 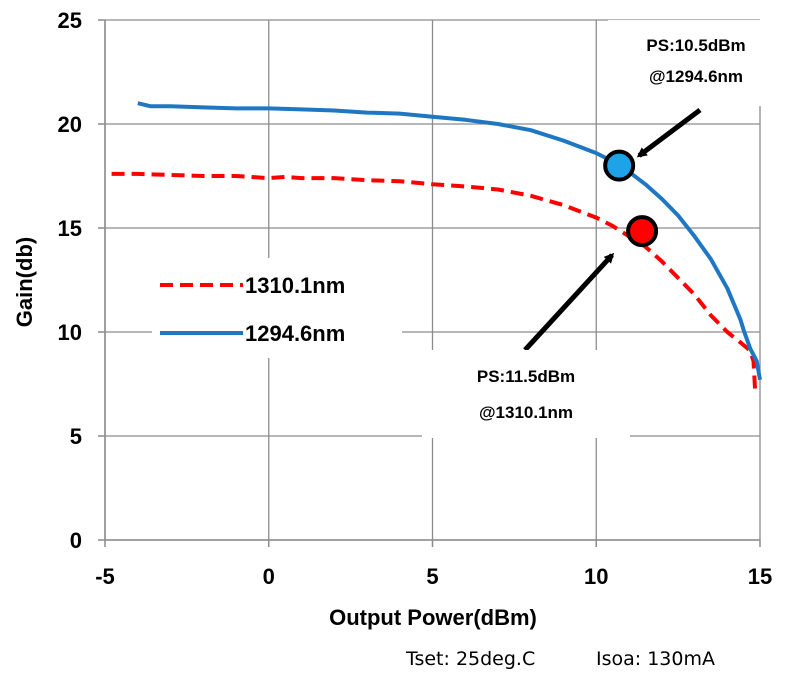 I want to click on x-tick-label-0: -5, so click(x=105, y=576).